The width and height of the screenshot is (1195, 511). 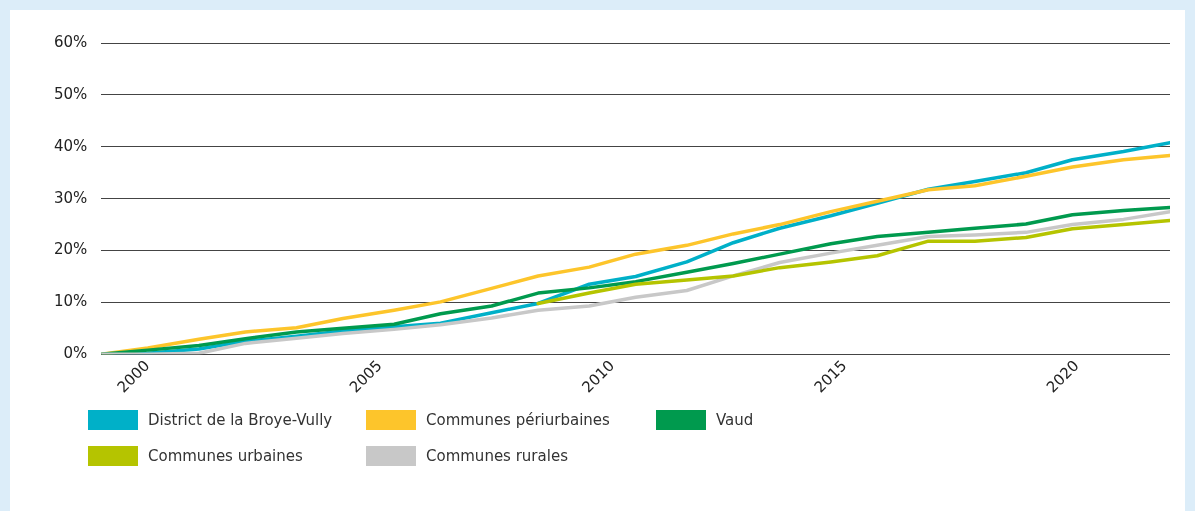 I want to click on legend-label: Vaud, so click(x=735, y=420).